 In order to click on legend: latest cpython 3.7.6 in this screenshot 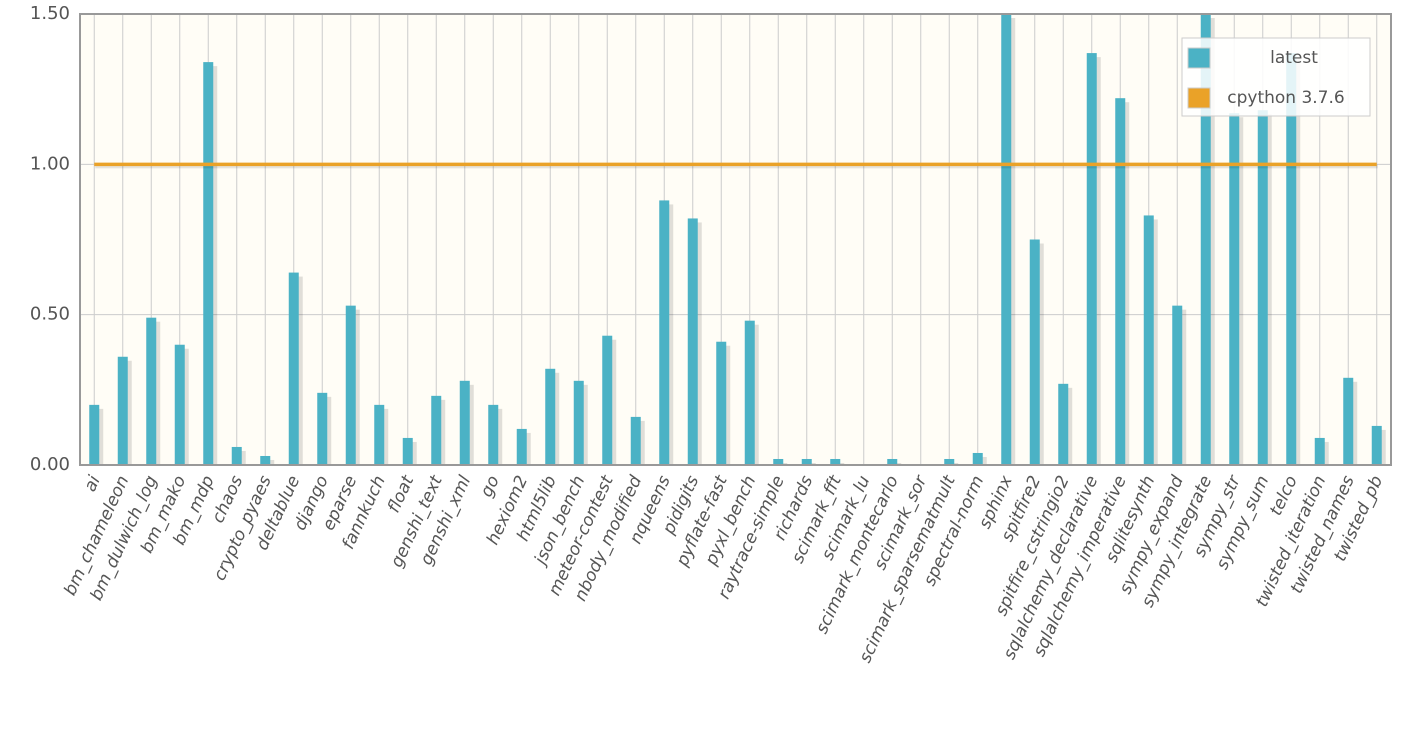, I will do `click(1276, 77)`.